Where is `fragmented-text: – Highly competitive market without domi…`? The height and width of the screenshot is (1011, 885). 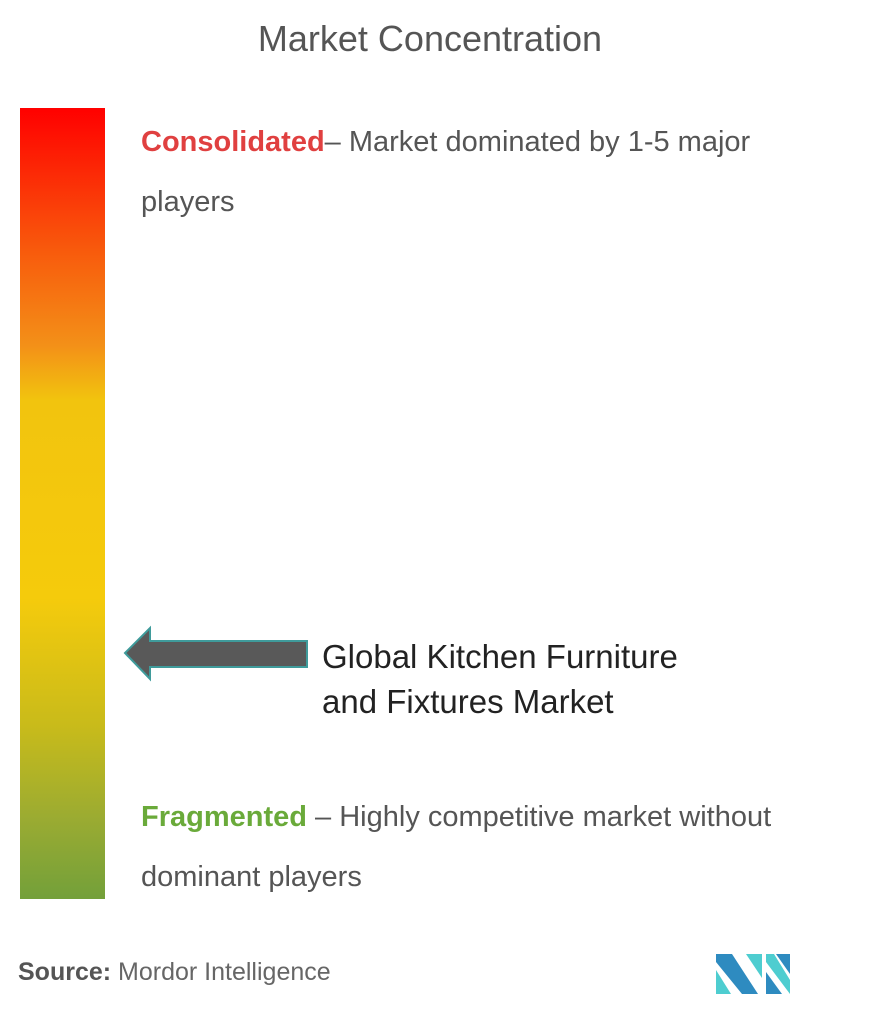
fragmented-text: – Highly competitive market without domi… is located at coordinates (456, 847).